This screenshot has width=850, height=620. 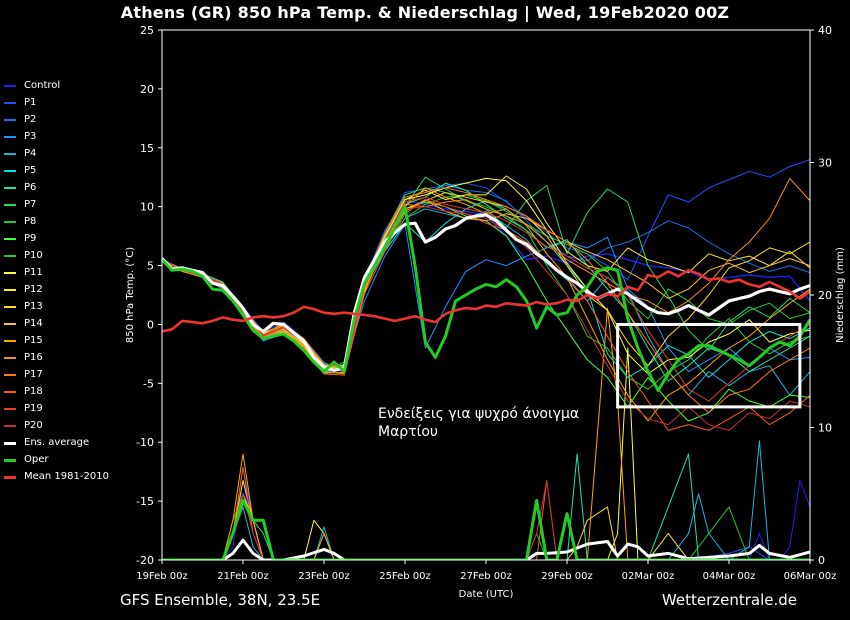 What do you see at coordinates (64, 425) in the screenshot?
I see `legend-item-p20: P20` at bounding box center [64, 425].